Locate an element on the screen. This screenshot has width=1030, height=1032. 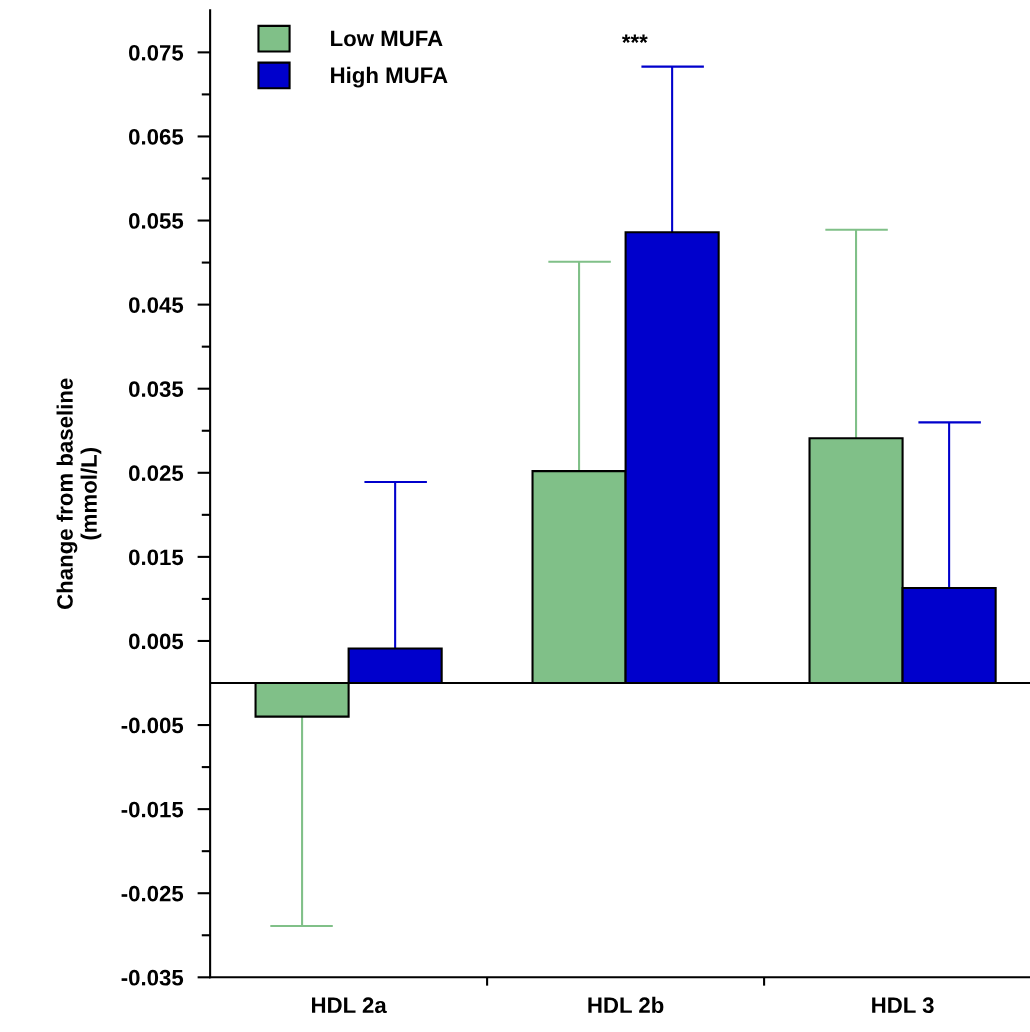
y-tick-label: -0.025 is located at coordinates (152, 893).